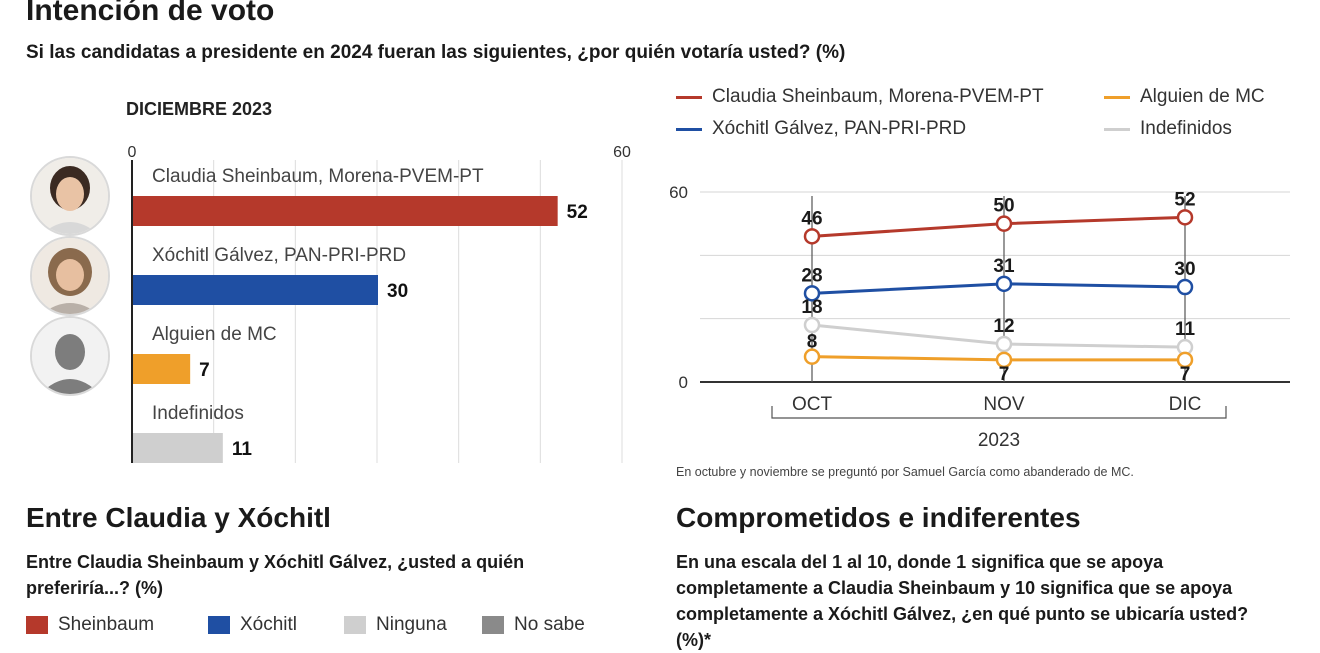 This screenshot has width=1320, height=653. Describe the element at coordinates (878, 96) in the screenshot. I see `legend-label: Claudia Sheinbaum, Morena-PVEM-PT` at that location.